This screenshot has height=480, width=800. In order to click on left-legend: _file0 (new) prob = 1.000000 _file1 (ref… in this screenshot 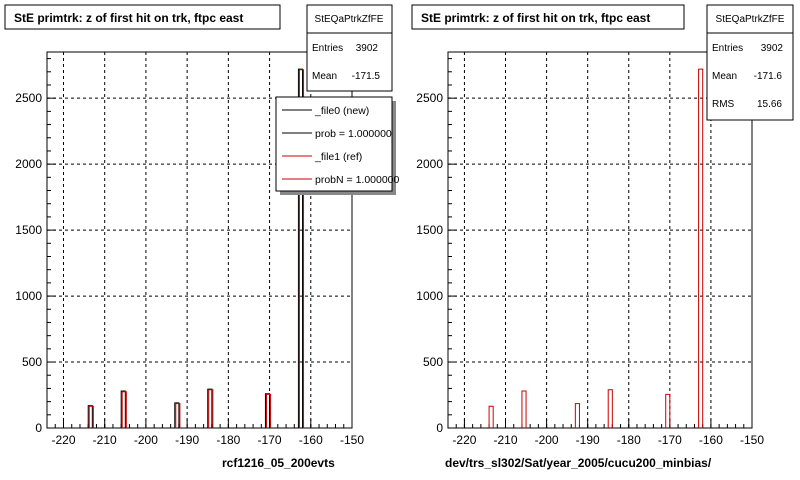, I will do `click(337, 145)`.